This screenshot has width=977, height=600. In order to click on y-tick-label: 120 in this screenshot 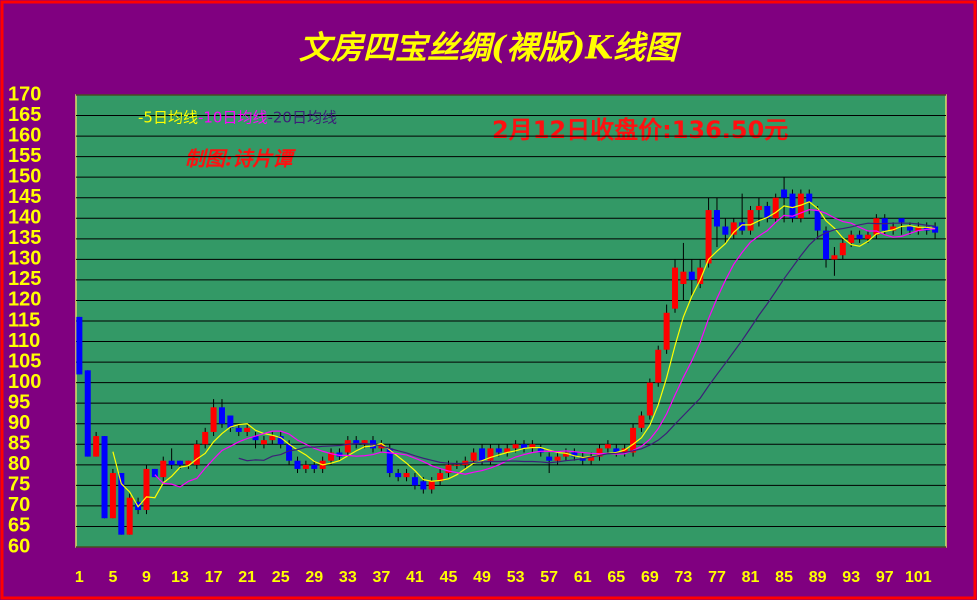, I will do `click(24, 300)`.